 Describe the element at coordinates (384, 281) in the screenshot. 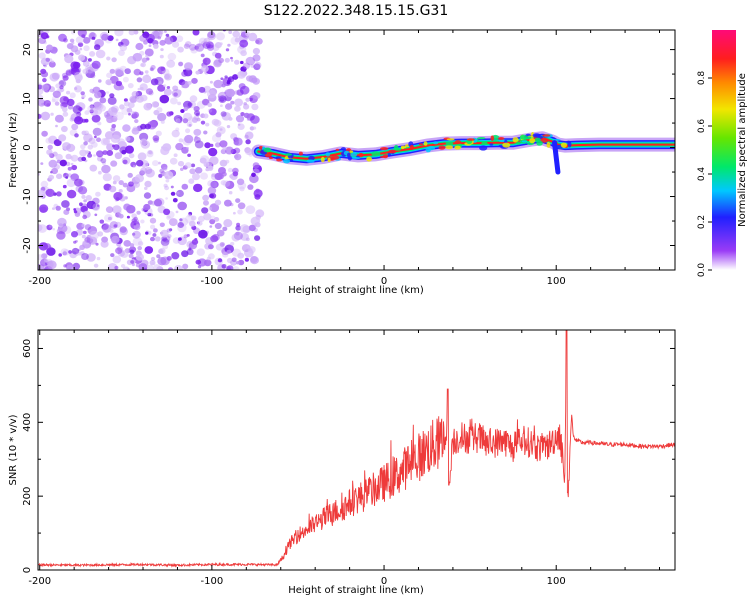

I see `top-x-tick-label: 0` at that location.